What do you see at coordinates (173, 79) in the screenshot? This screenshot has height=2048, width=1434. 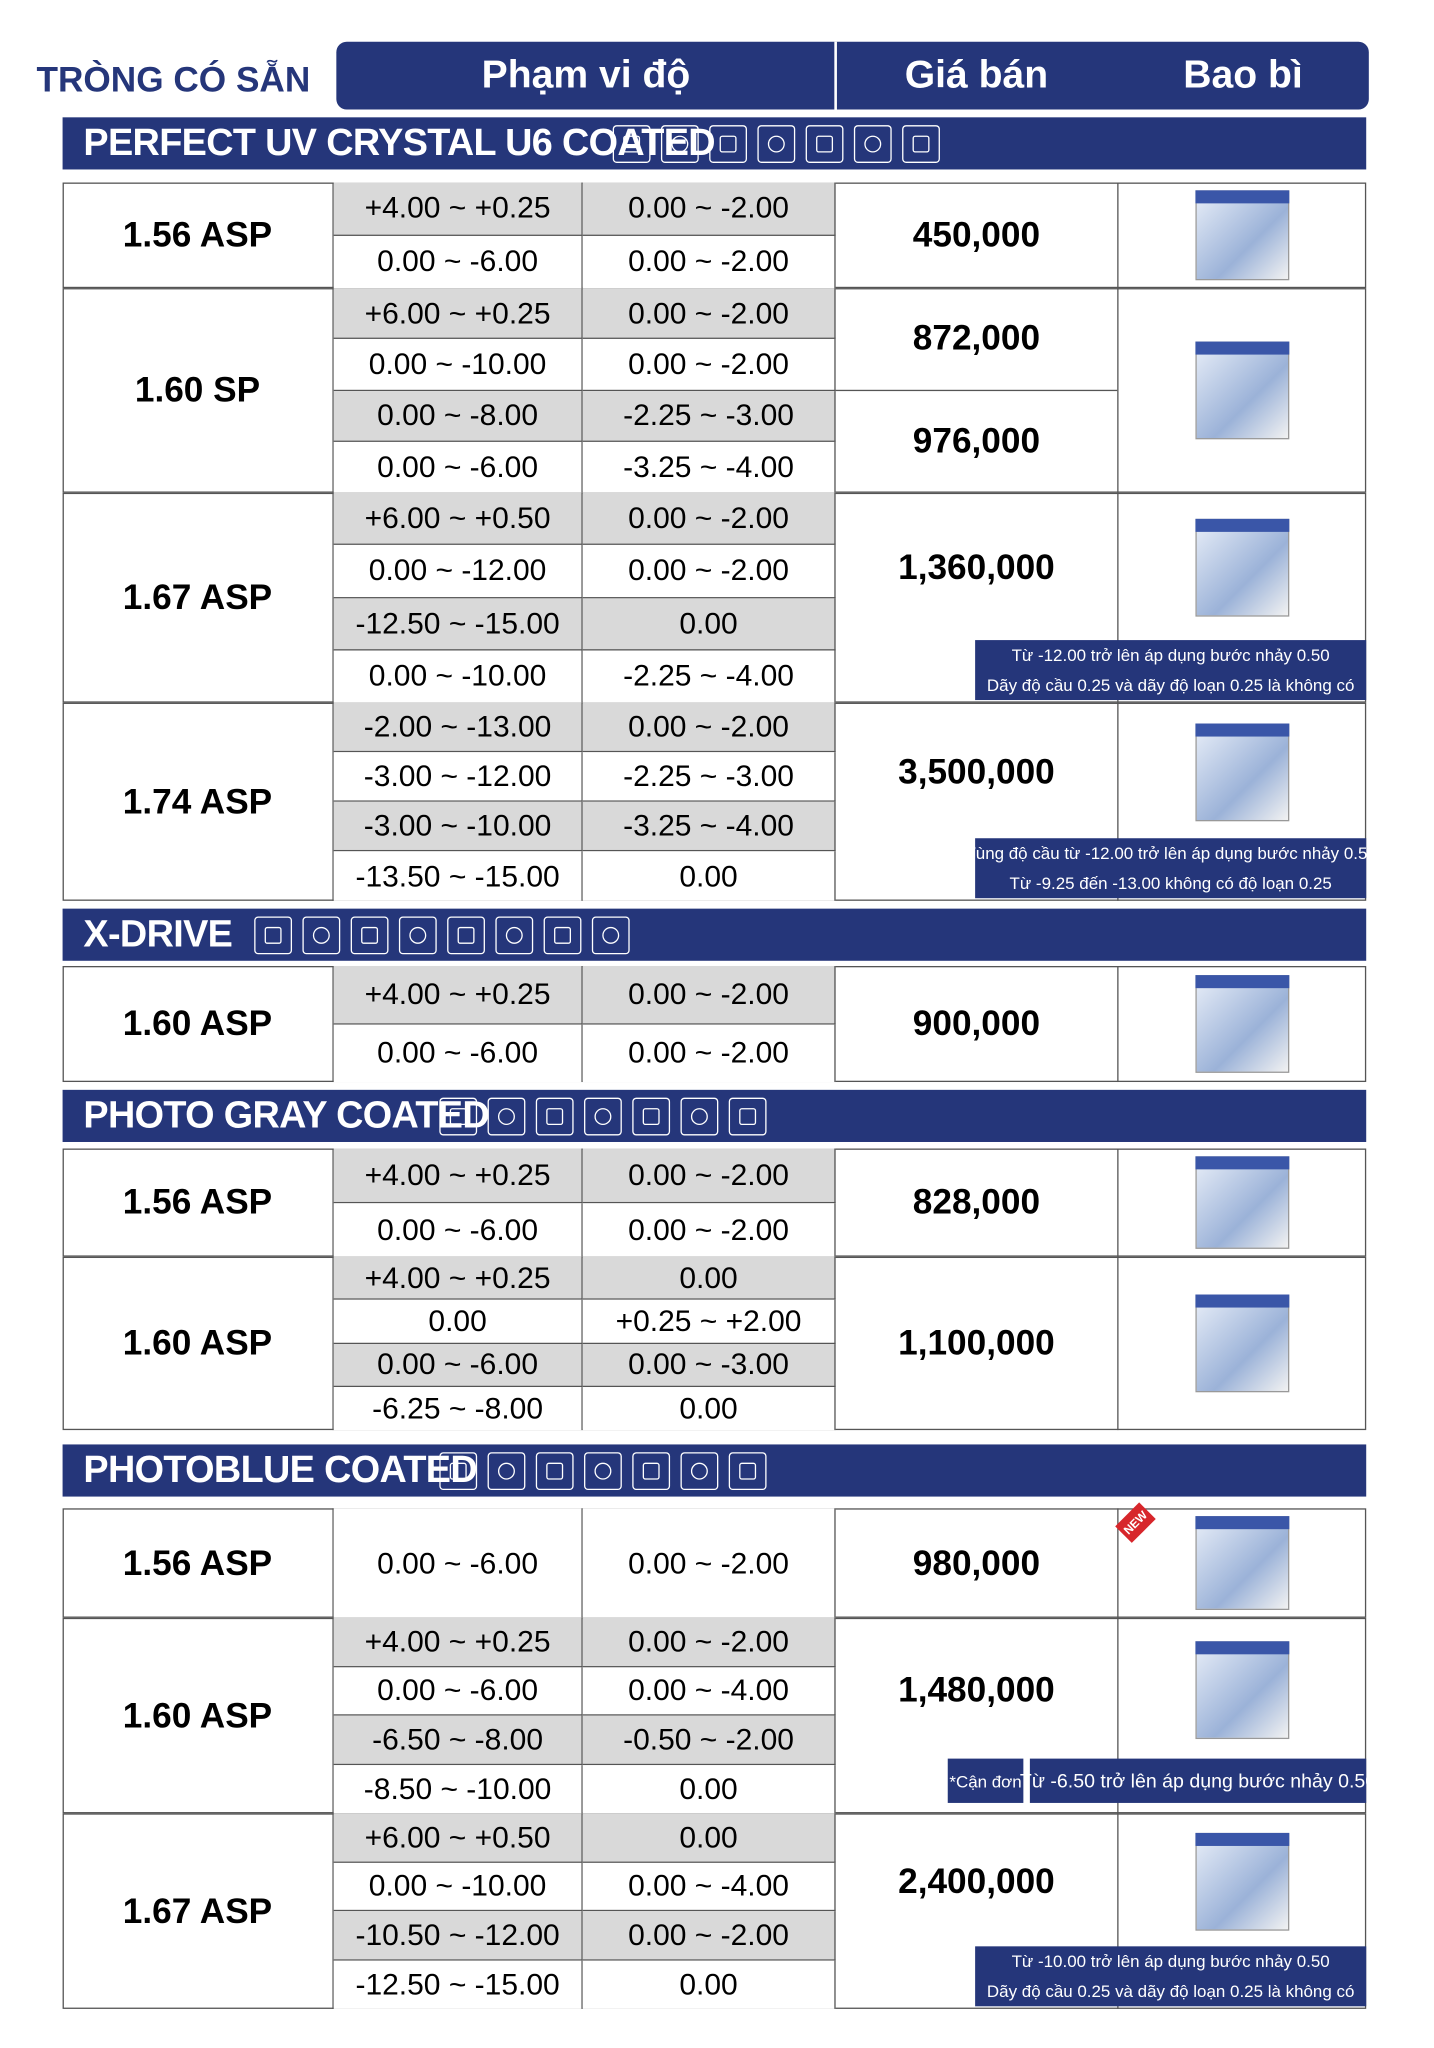 I see `header-title: TRÒNG CÓ SẴN` at bounding box center [173, 79].